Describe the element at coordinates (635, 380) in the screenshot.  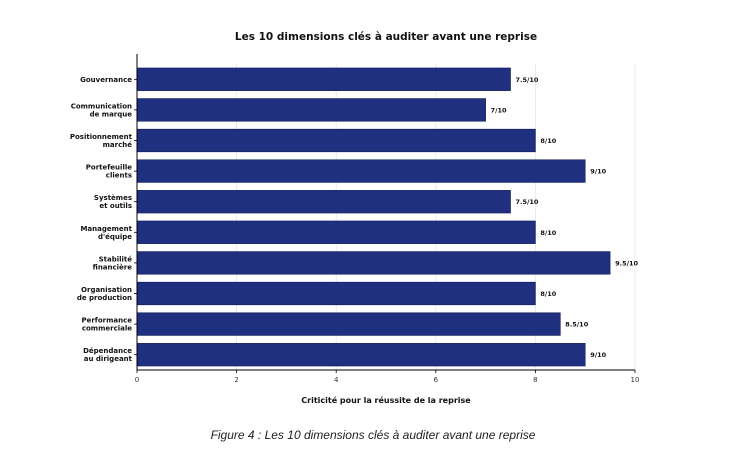
I see `x-tick-label: 10` at that location.